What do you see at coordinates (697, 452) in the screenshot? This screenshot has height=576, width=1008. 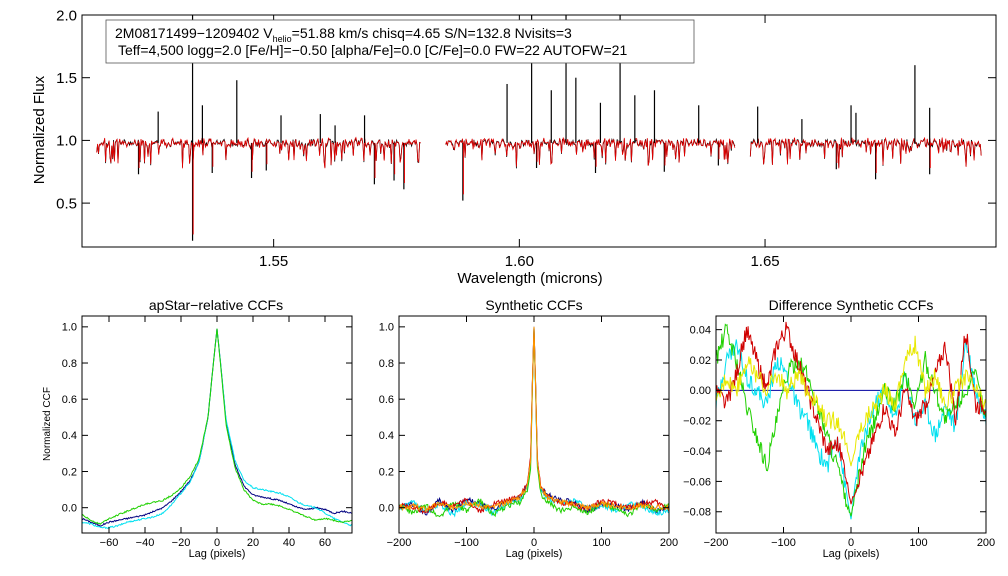 I see `y-tick-label: −0.04` at bounding box center [697, 452].